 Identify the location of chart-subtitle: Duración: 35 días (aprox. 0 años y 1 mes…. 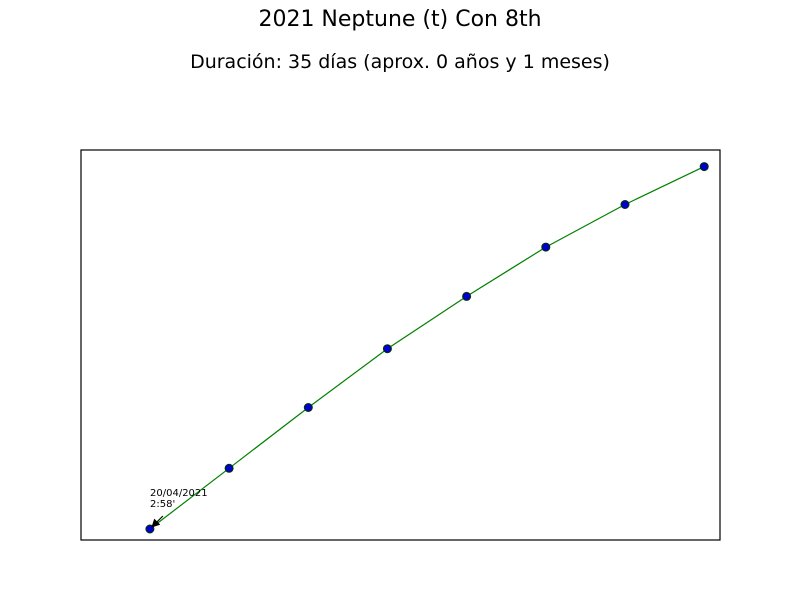
(400, 62).